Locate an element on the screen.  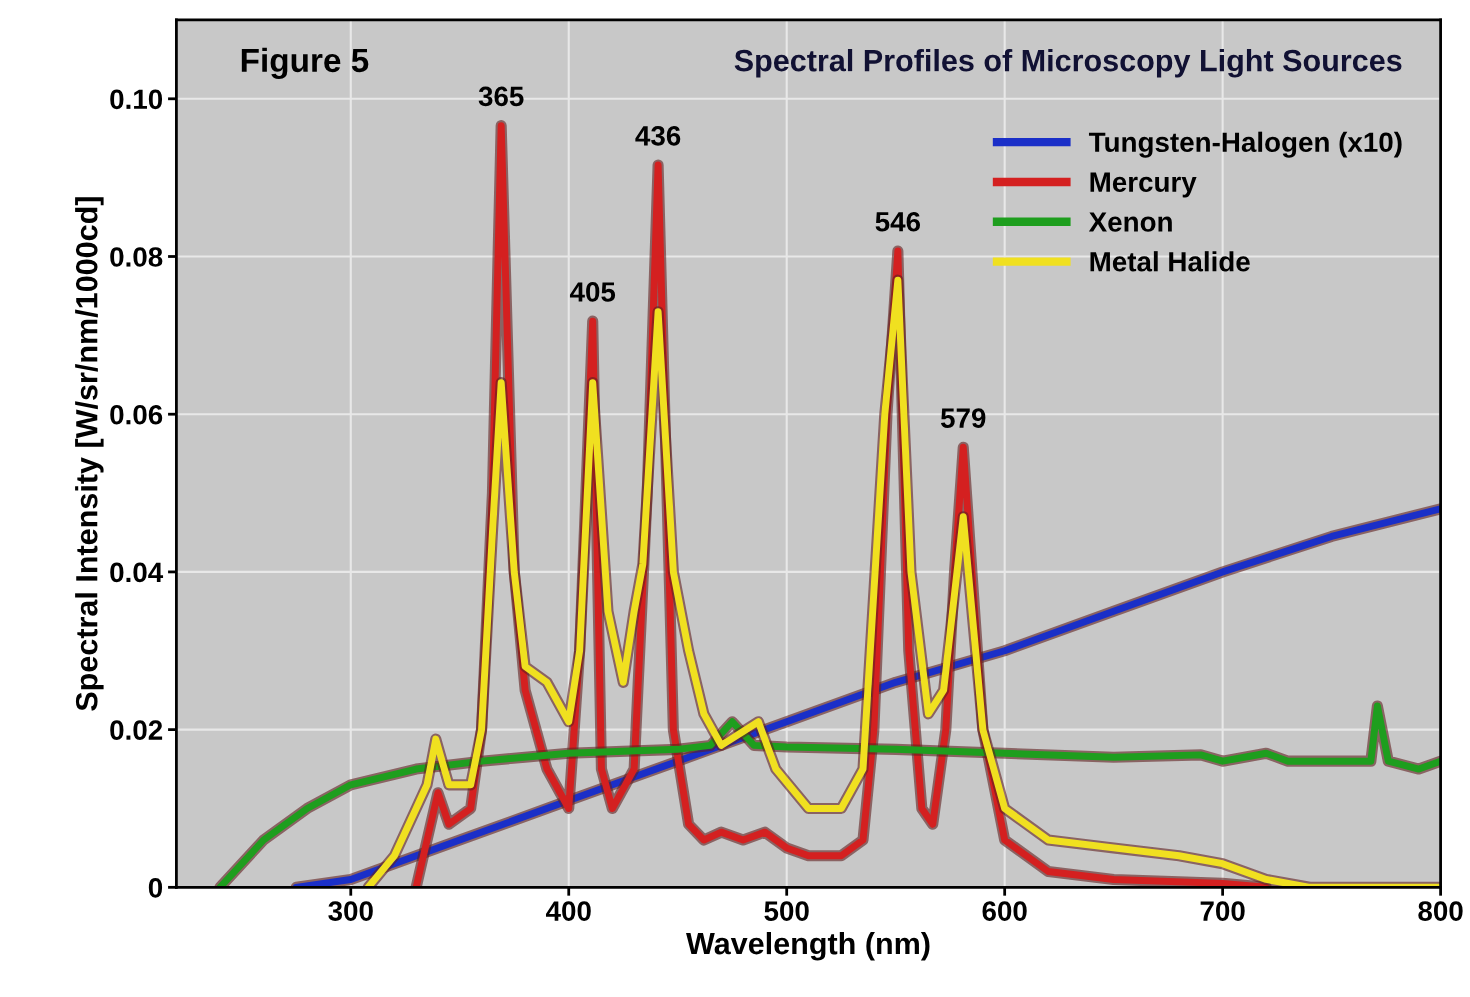
annotation: Figure 5 is located at coordinates (305, 63).